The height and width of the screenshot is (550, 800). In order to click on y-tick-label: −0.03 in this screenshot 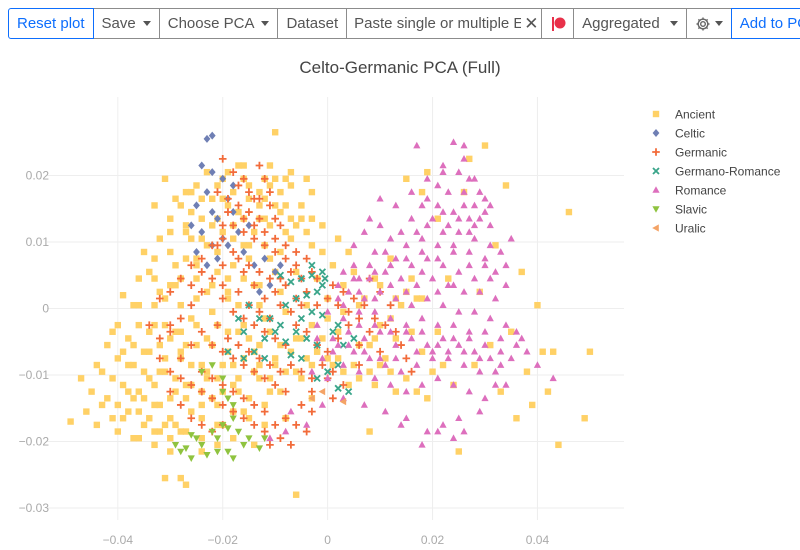, I will do `click(34, 508)`.